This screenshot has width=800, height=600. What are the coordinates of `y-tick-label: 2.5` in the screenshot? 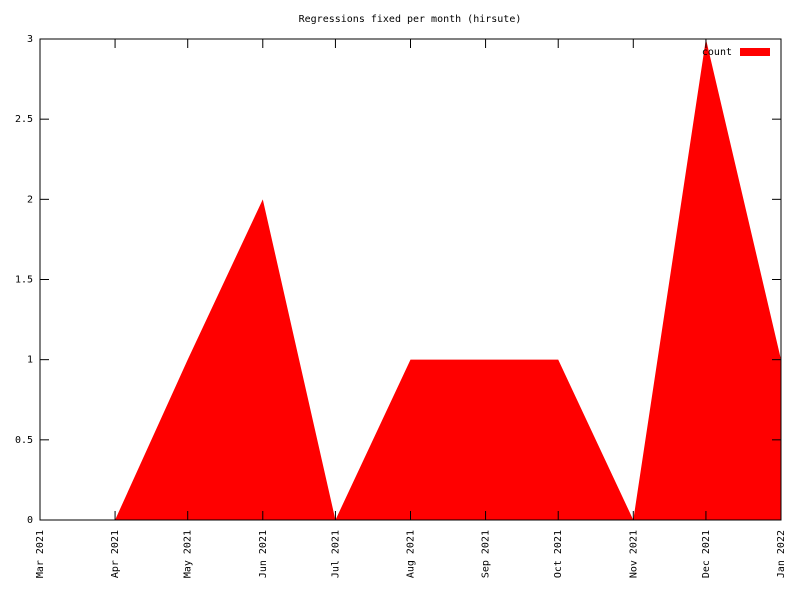 It's located at (24, 119).